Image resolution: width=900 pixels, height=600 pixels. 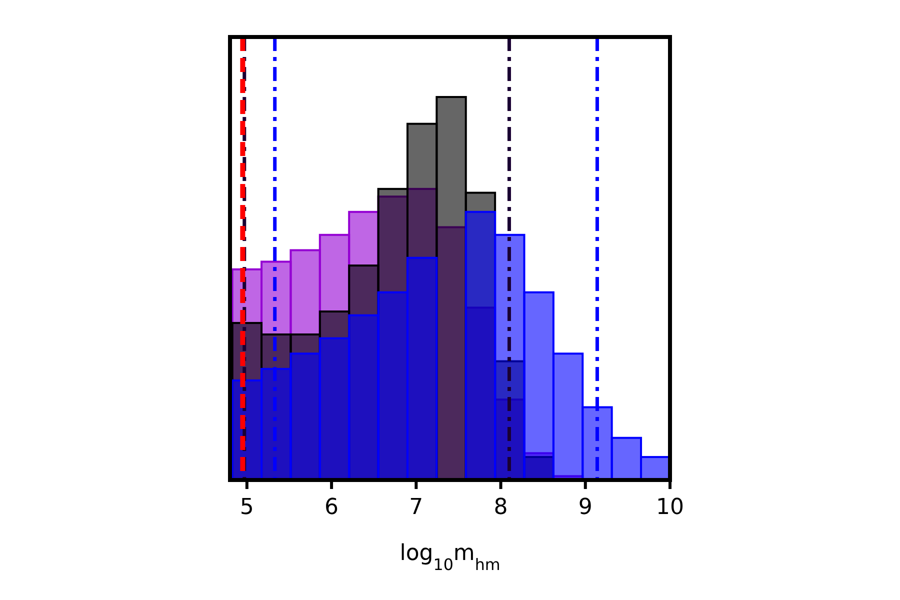 I want to click on x-tick-label: 6, so click(x=331, y=507).